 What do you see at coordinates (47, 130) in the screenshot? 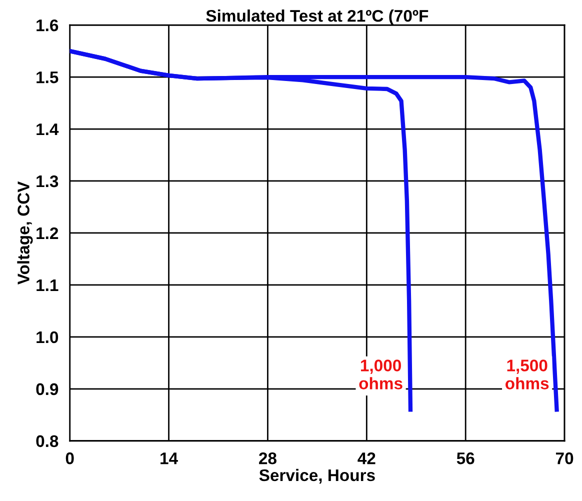
I see `y-tick-label: 1.4` at bounding box center [47, 130].